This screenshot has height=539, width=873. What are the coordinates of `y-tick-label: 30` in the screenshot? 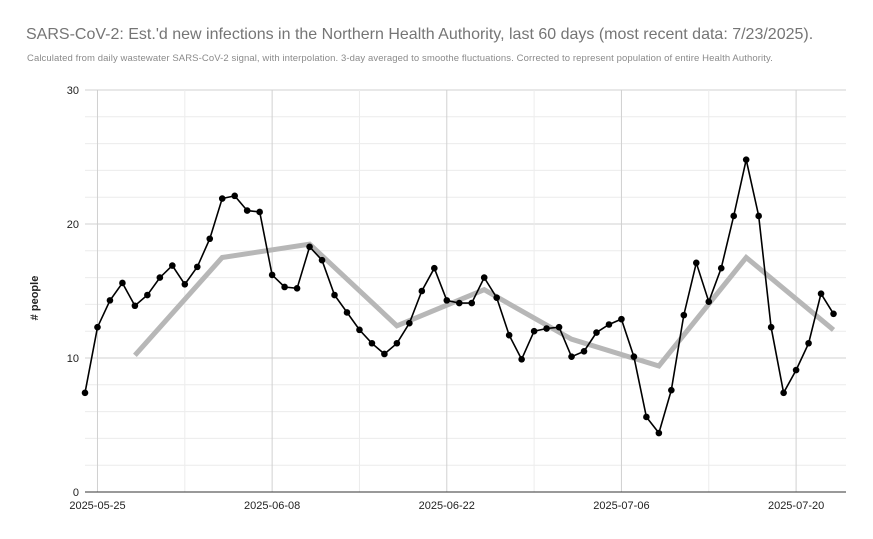 It's located at (73, 91).